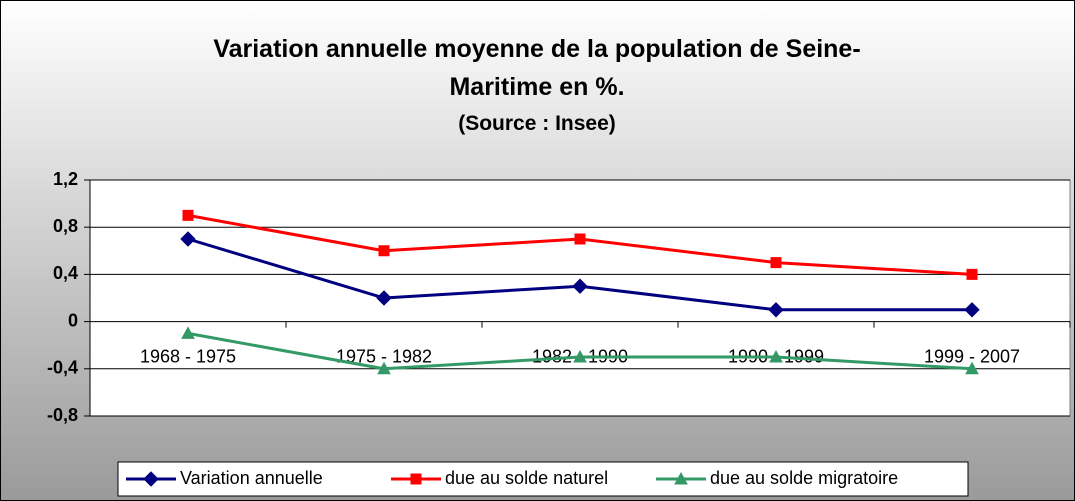  What do you see at coordinates (526, 478) in the screenshot?
I see `legend-label: due au solde naturel` at bounding box center [526, 478].